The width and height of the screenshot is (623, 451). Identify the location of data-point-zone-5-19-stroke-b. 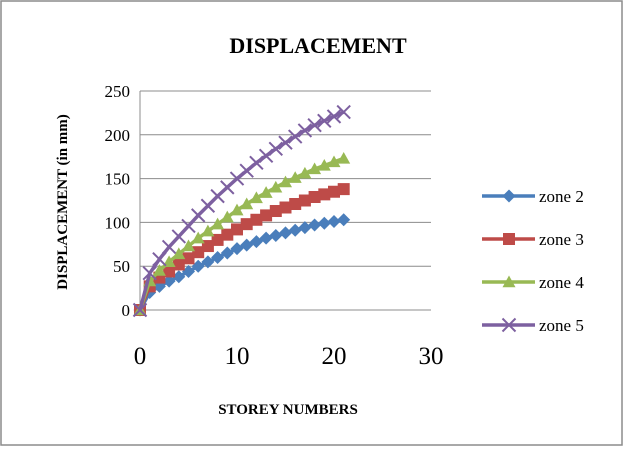
(324, 120).